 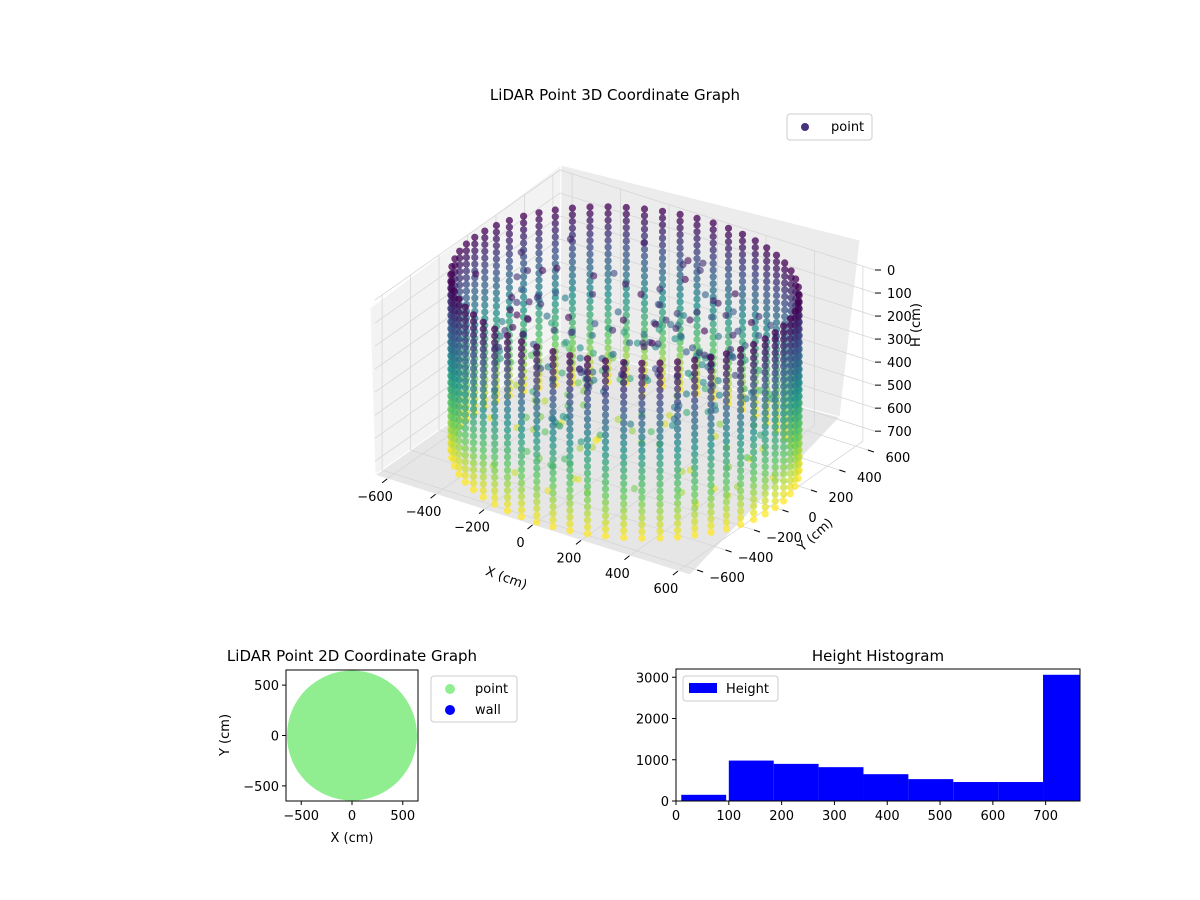 What do you see at coordinates (899, 363) in the screenshot?
I see `z-tick-label-3d: 400` at bounding box center [899, 363].